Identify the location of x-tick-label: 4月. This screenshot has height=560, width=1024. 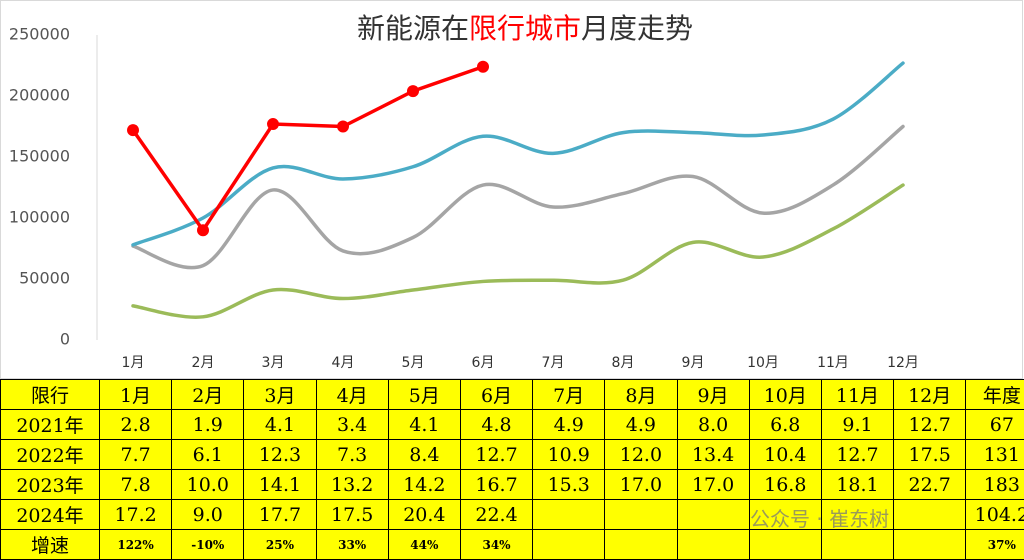
(343, 363).